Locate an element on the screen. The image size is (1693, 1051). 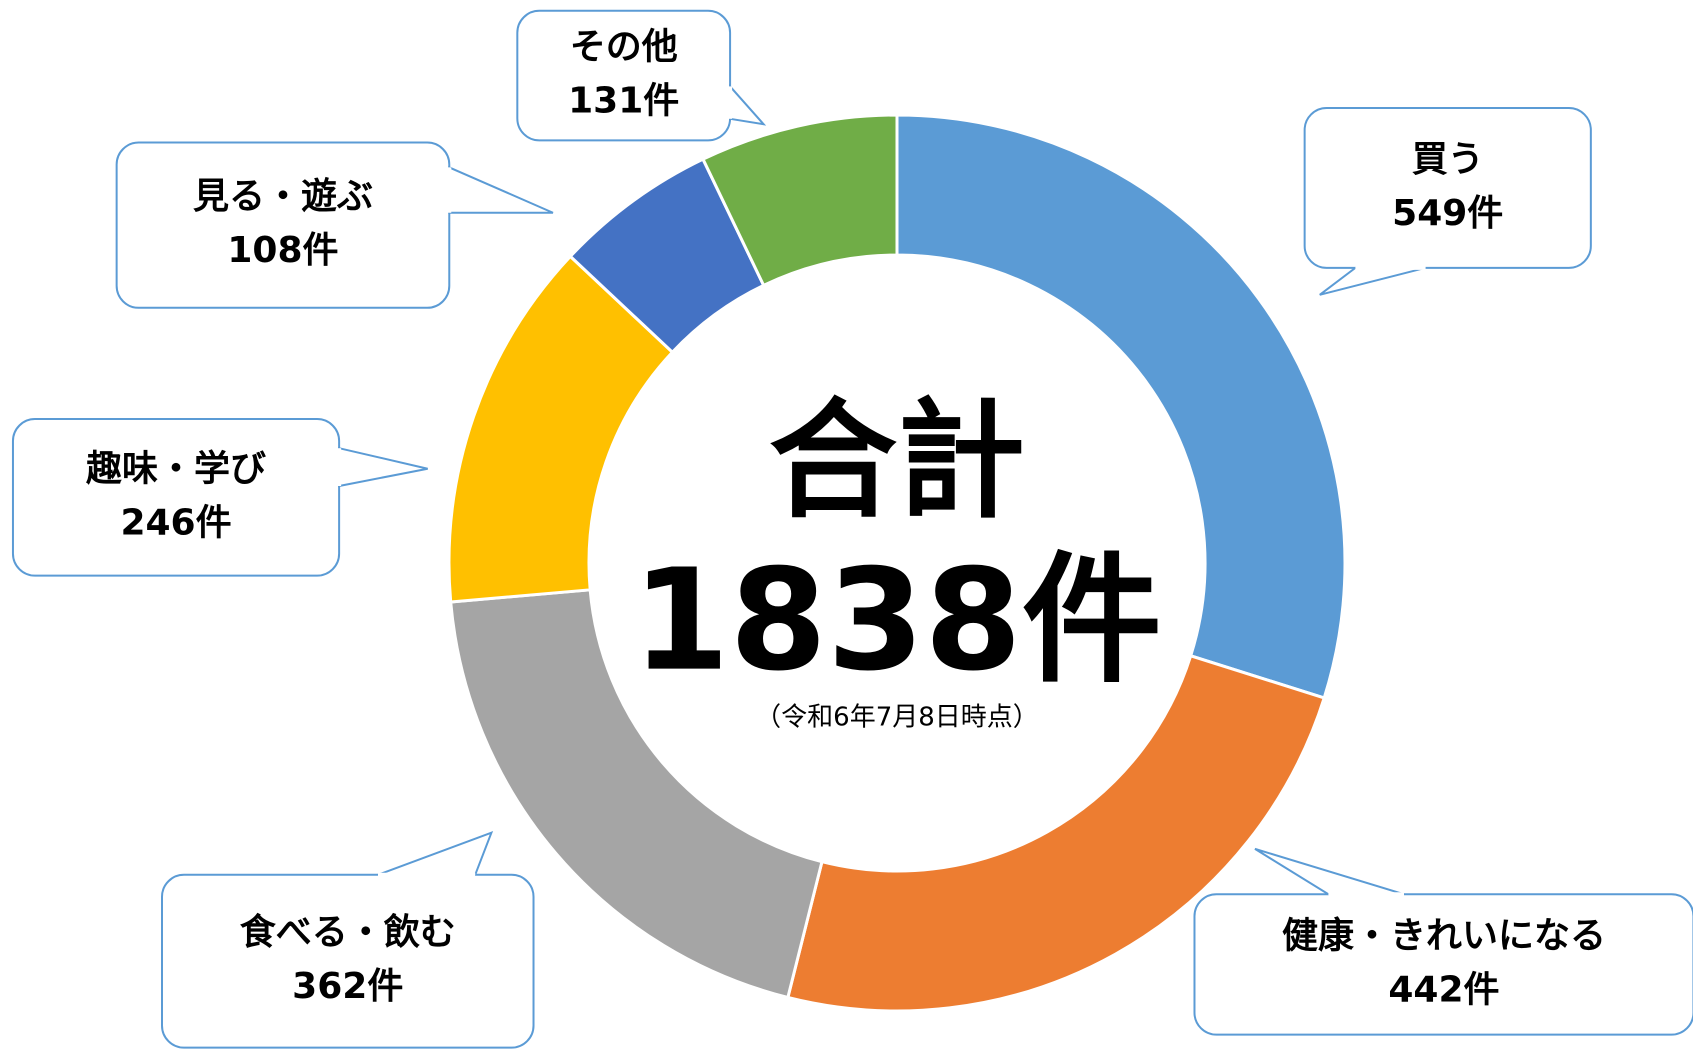
value-label: 131件 is located at coordinates (623, 101).